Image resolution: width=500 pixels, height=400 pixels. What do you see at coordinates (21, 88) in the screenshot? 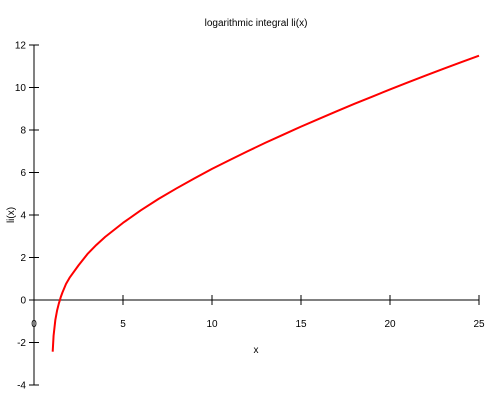
I see `y-tick-label: 10` at bounding box center [21, 88].